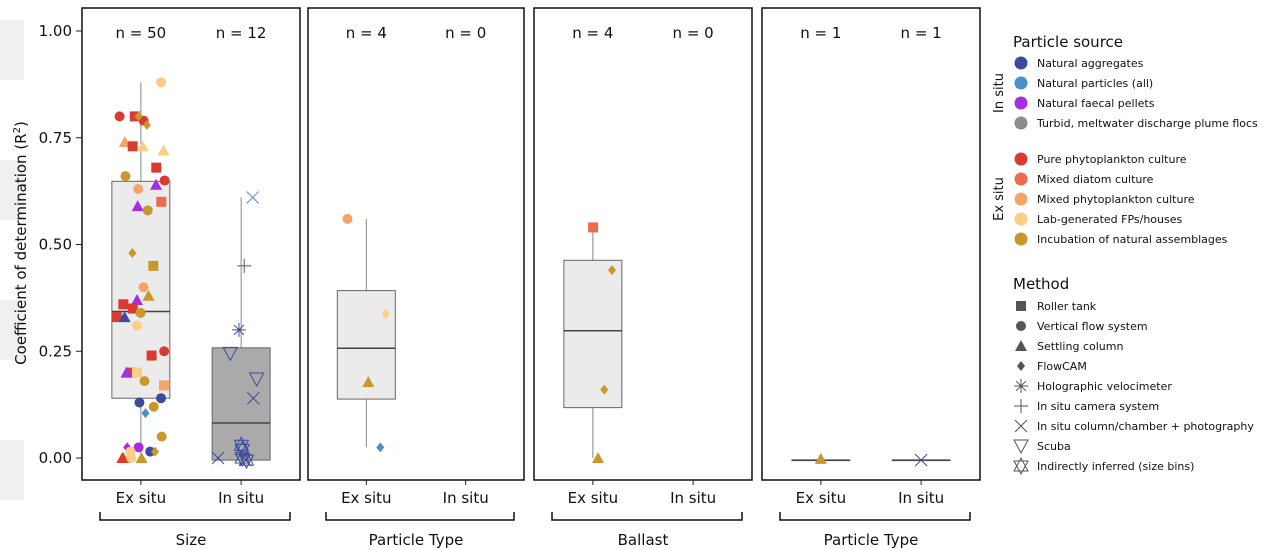 This screenshot has width=1267, height=550. Describe the element at coordinates (141, 33) in the screenshot. I see `n-label: n = 50` at that location.